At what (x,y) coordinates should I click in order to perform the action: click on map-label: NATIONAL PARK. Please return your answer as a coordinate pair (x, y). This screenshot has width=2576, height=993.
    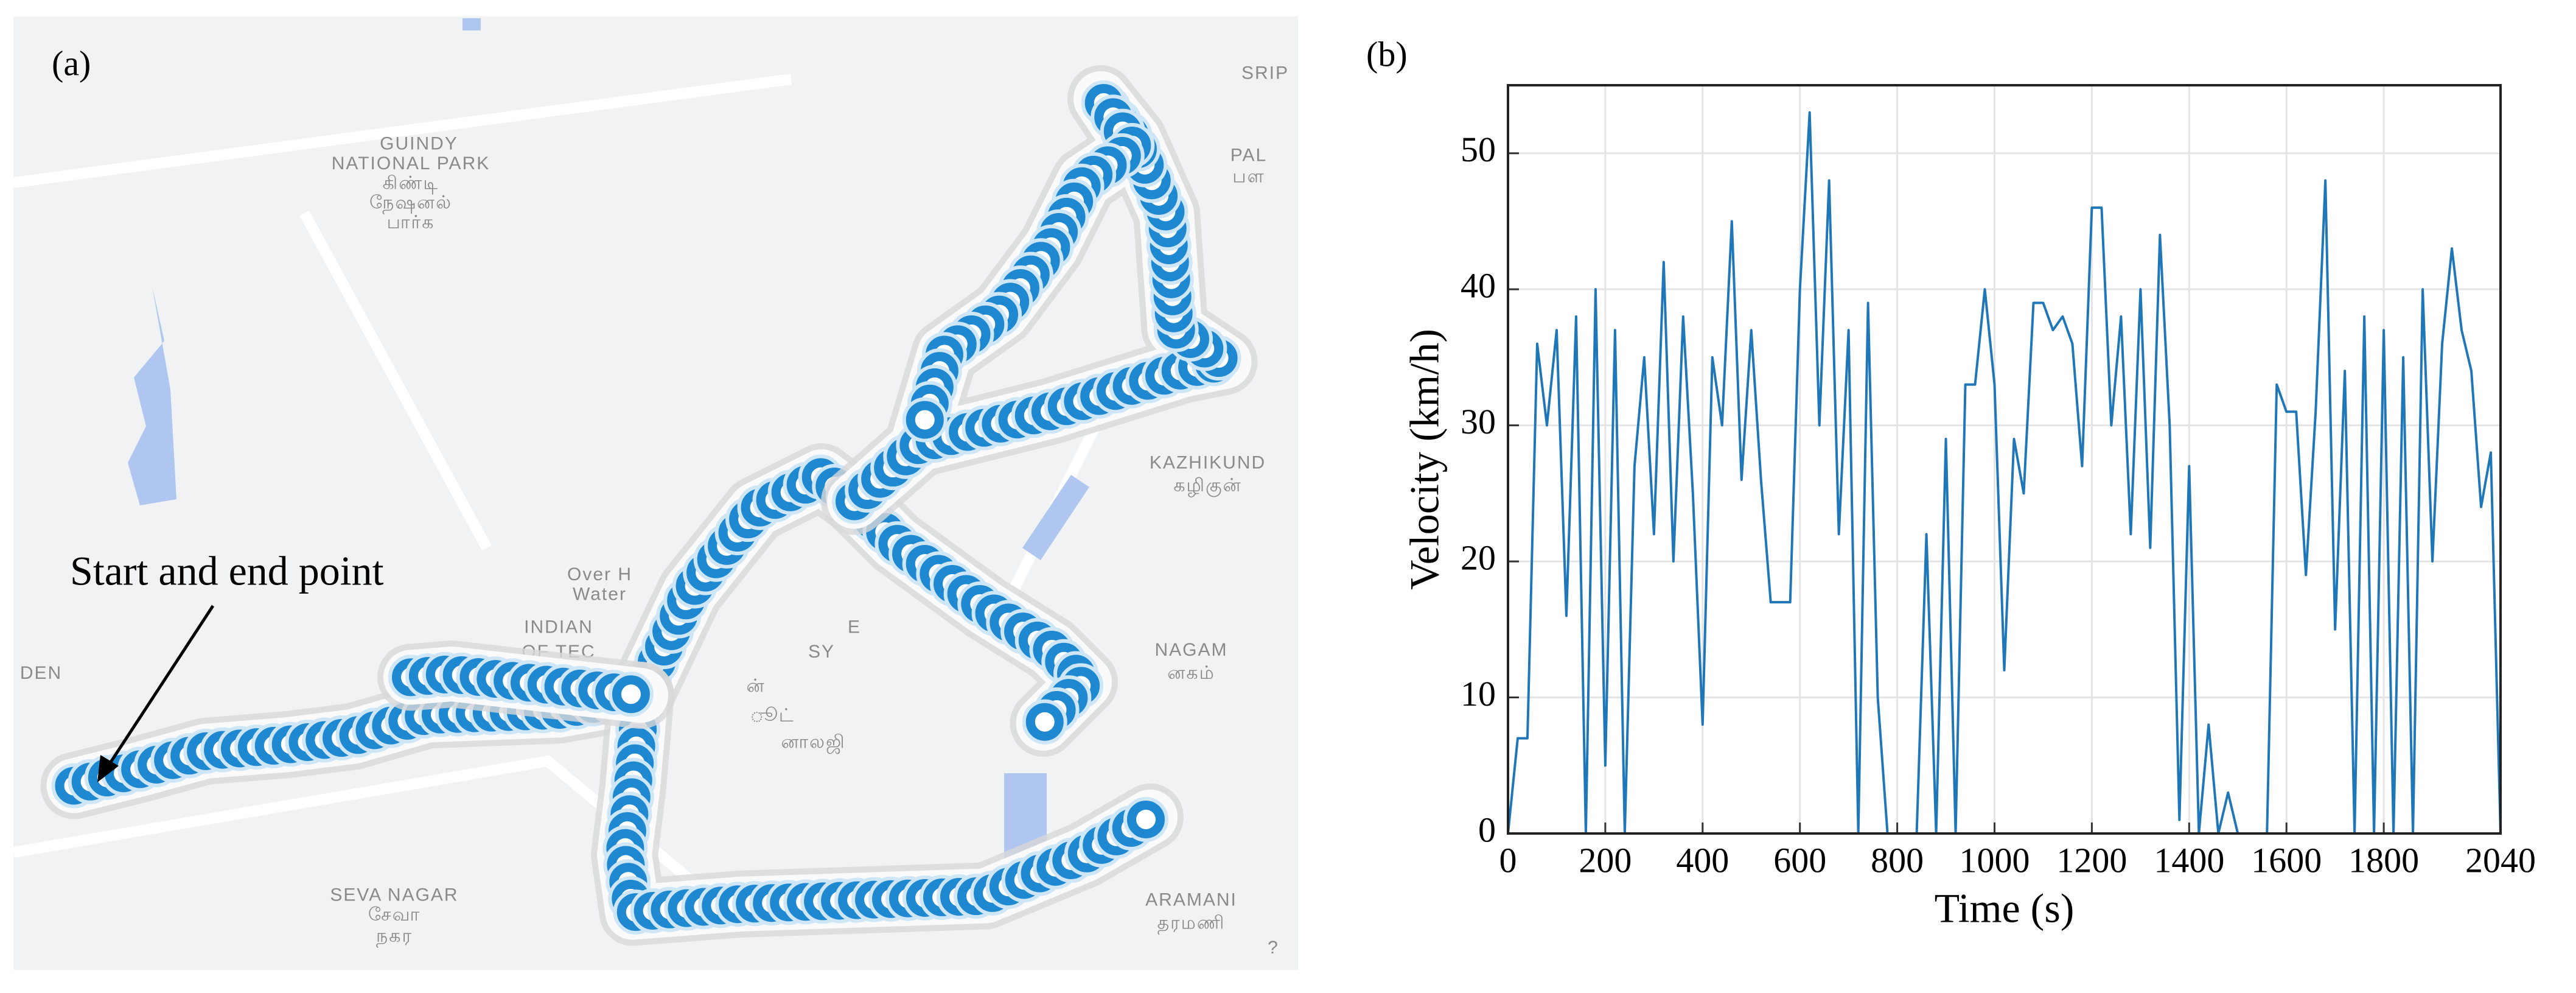
    Looking at the image, I should click on (411, 163).